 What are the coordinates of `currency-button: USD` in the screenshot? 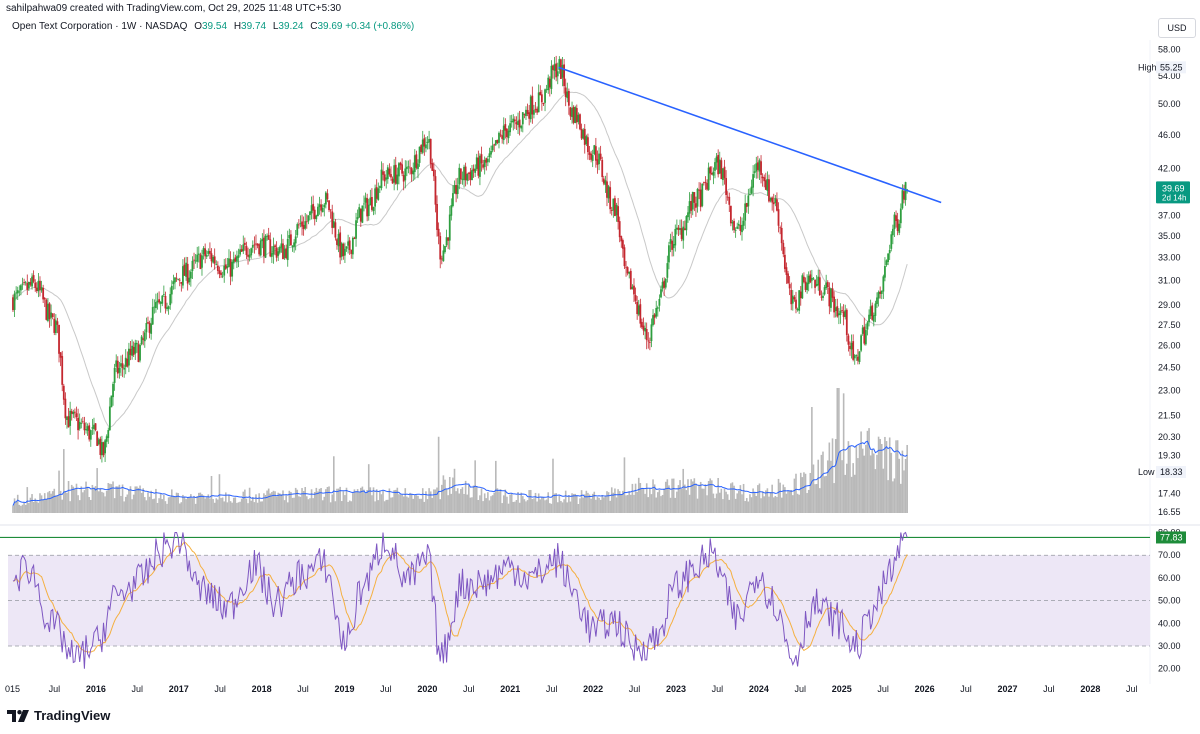 It's located at (1177, 28).